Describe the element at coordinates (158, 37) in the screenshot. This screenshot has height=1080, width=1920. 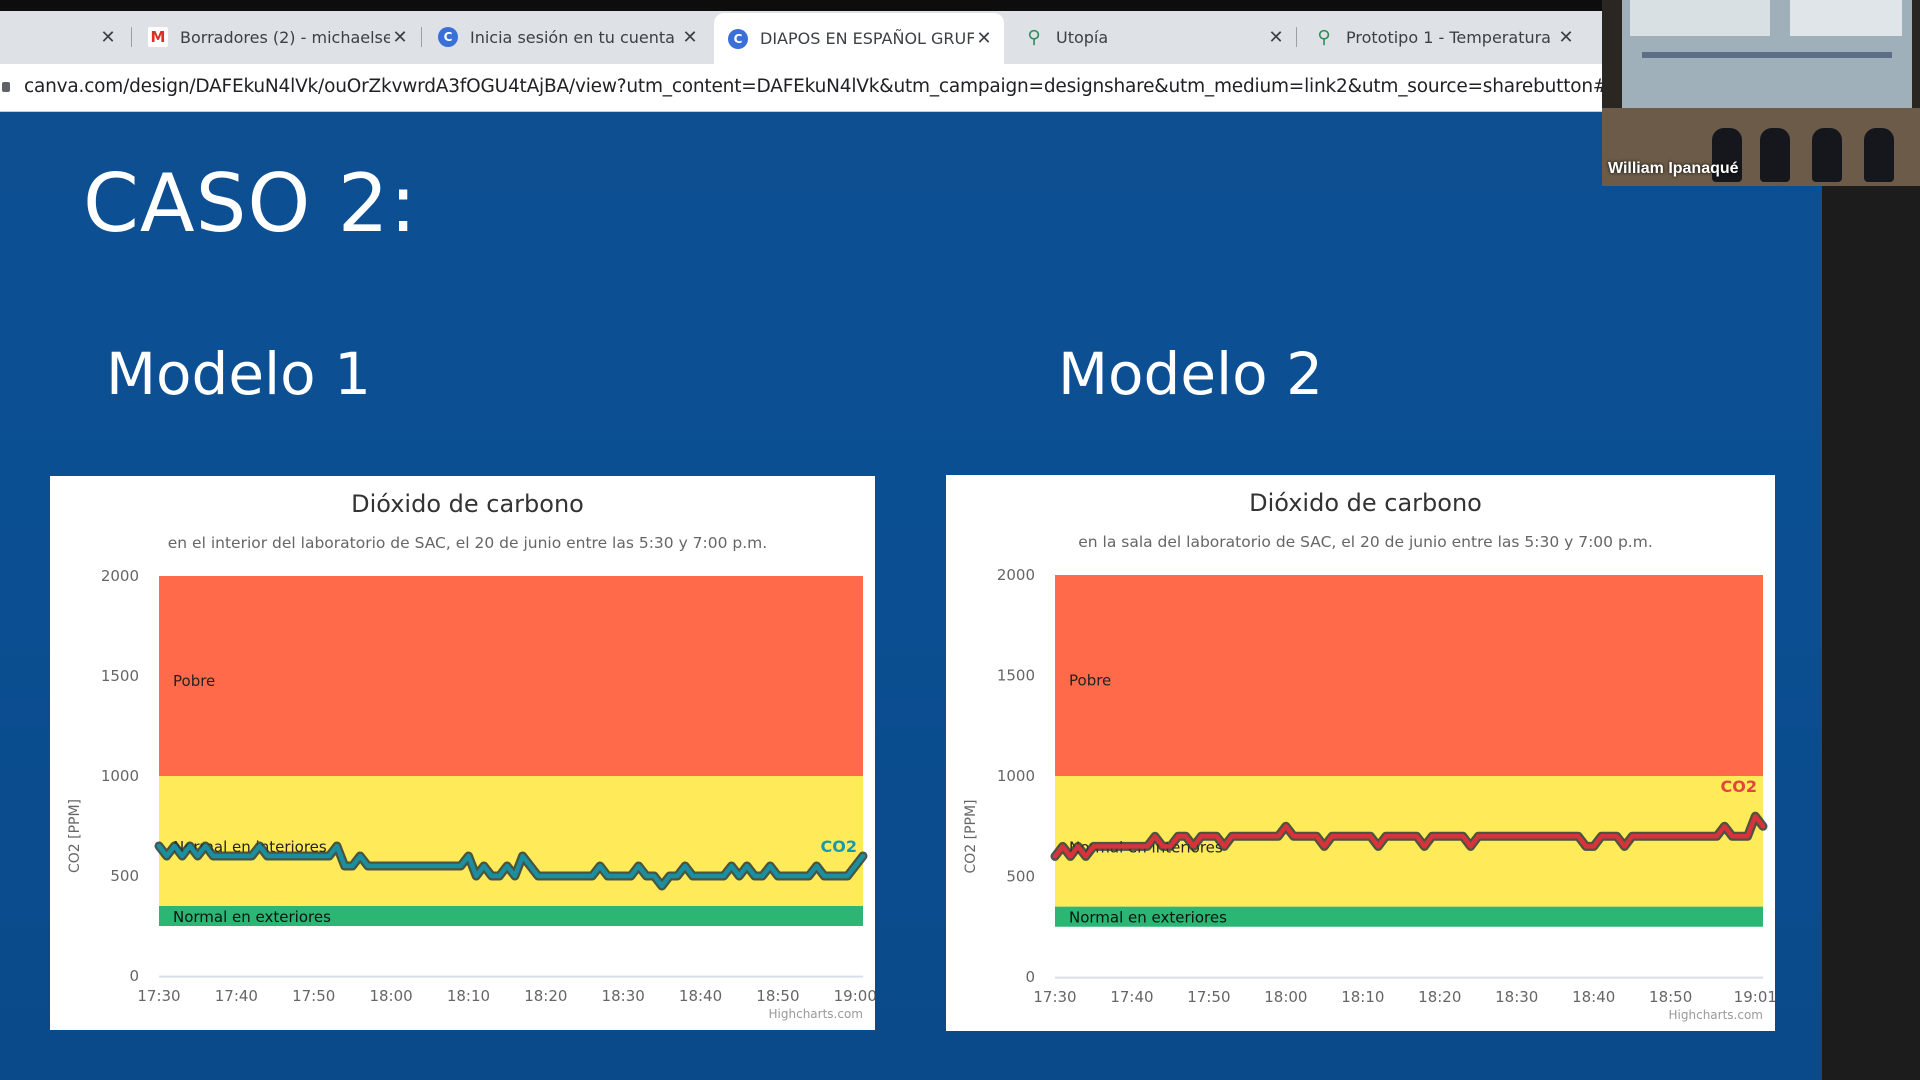
I see `gmail-icon: M` at that location.